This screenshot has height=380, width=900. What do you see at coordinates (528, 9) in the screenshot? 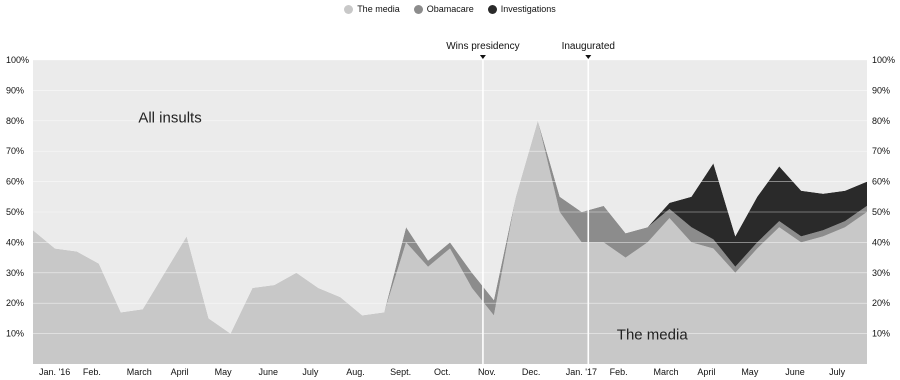
I see `legend-label-investigations: Investigations` at bounding box center [528, 9].